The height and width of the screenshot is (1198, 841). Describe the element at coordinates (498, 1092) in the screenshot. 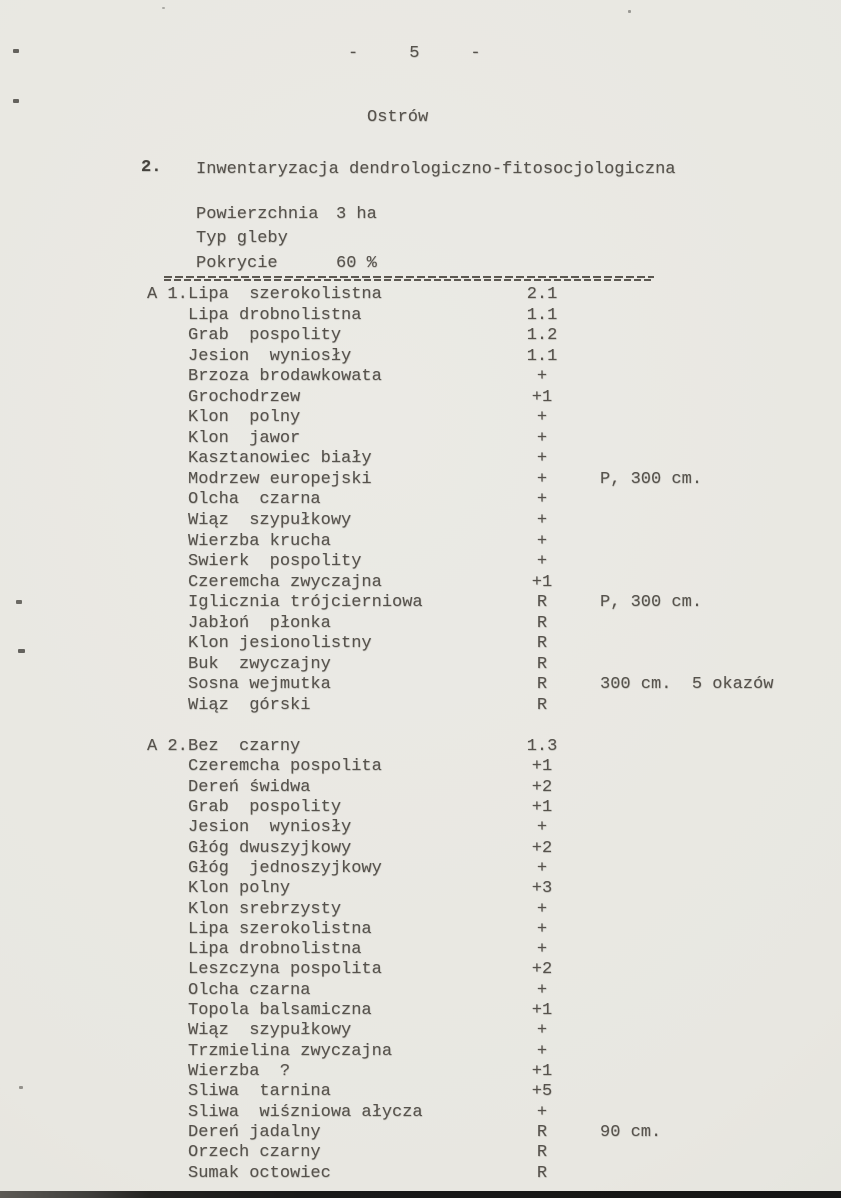

I see `inventory-row: Sliwa tarnina +5` at that location.